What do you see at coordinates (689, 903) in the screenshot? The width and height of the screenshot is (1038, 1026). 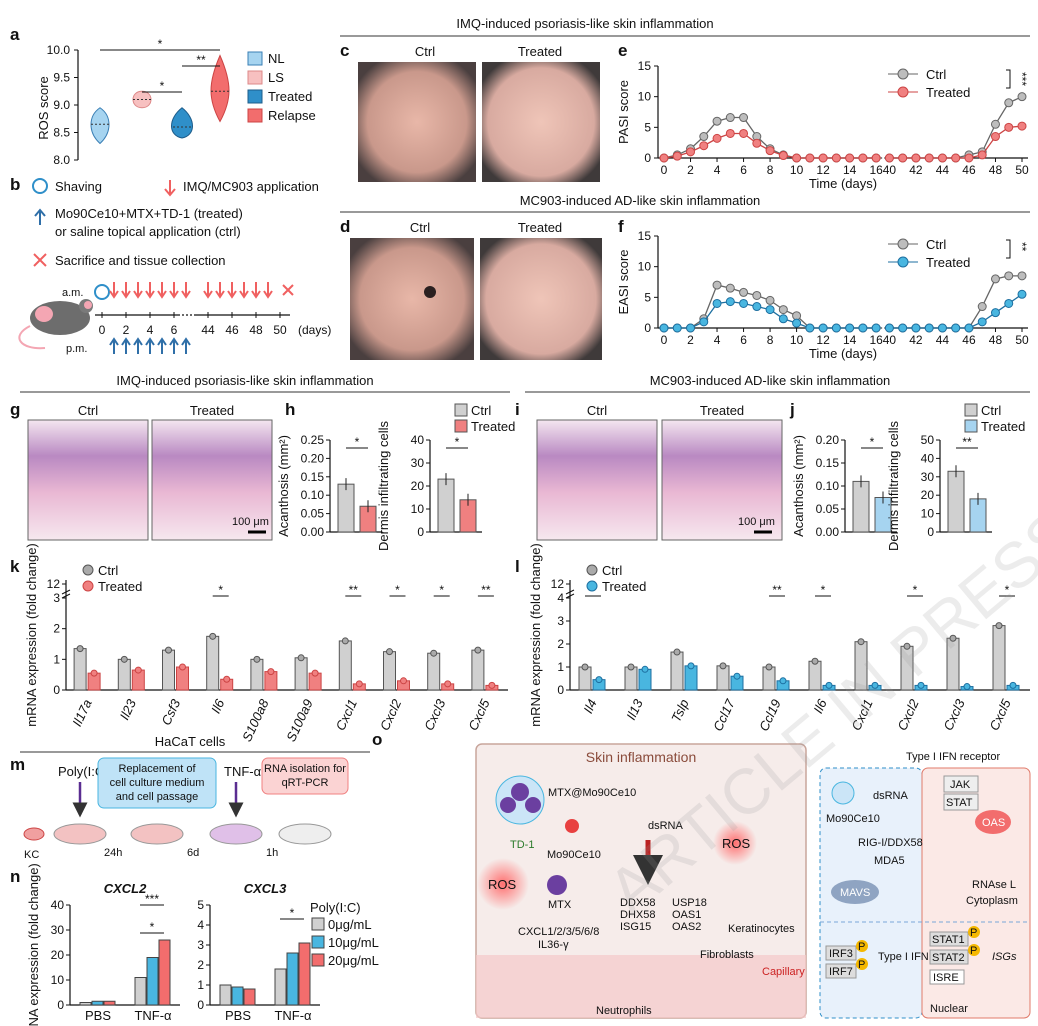 I see `isg-usp18: USP18` at bounding box center [689, 903].